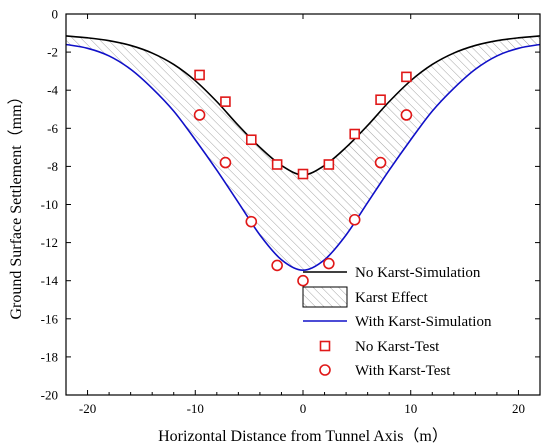 The image size is (550, 448). I want to click on y-tick-label: -2, so click(52, 52).